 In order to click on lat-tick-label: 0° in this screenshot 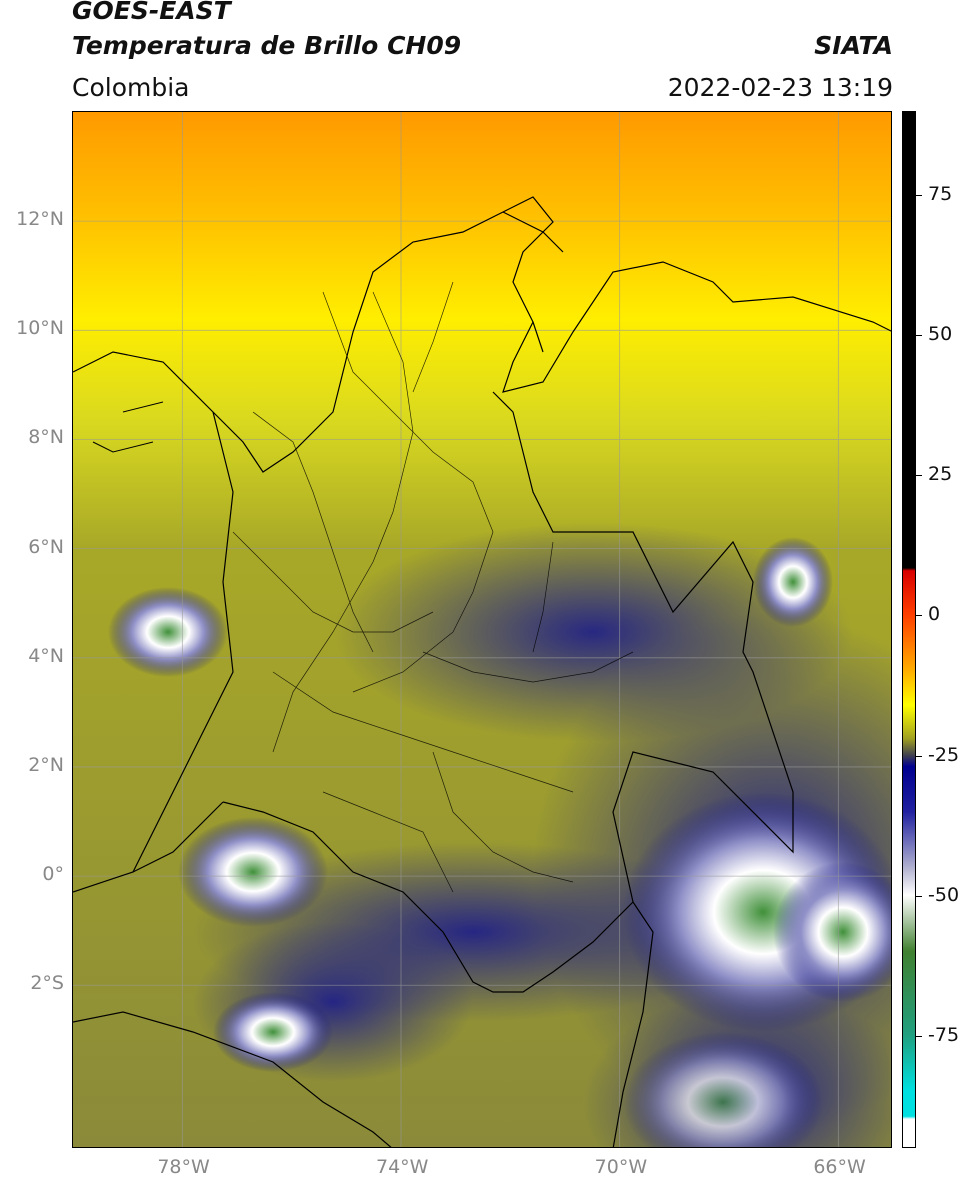, I will do `click(53, 874)`.